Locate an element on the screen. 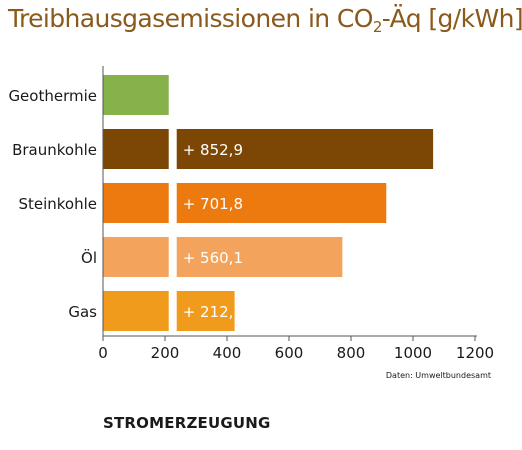 The image size is (522, 450). chart-title: Treibhausgasemissionen in CO2-Äq [g/kWh] is located at coordinates (265, 20).